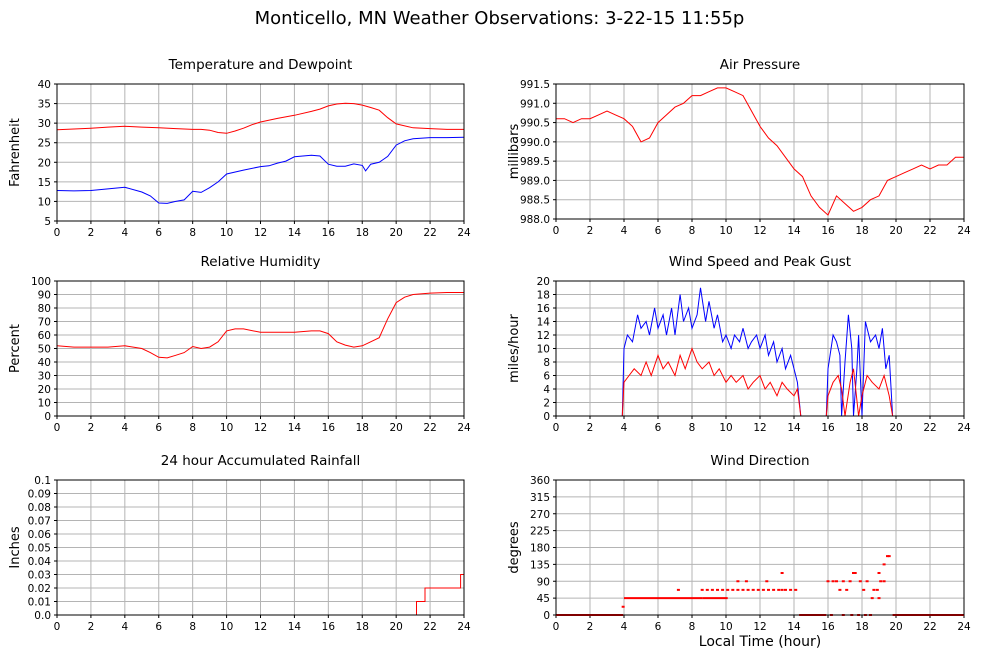 This screenshot has height=659, width=999. Describe the element at coordinates (546, 404) in the screenshot. I see `y-tick-label: 2` at that location.